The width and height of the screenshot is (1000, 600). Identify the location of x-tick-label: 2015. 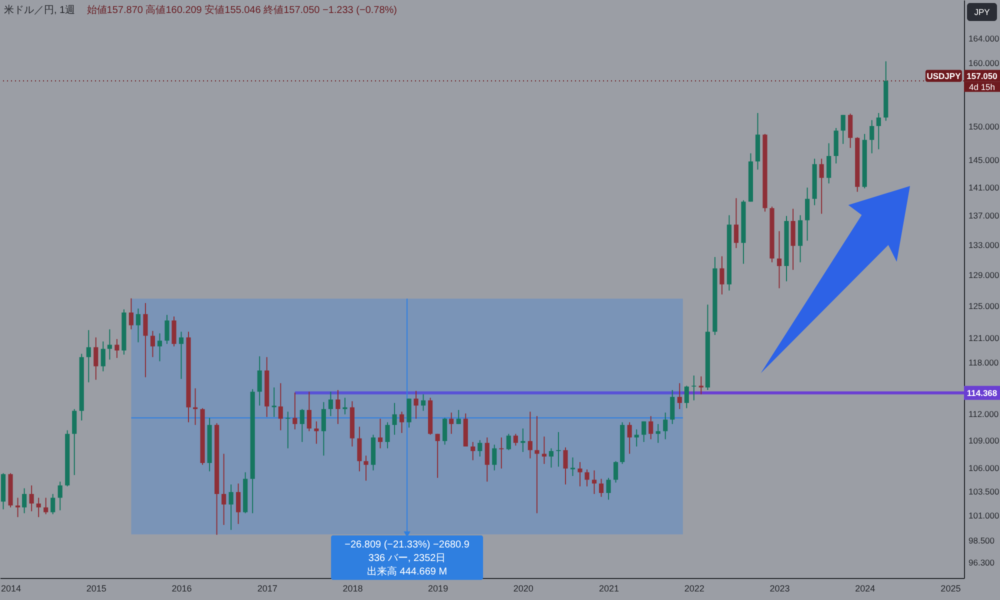
(96, 589).